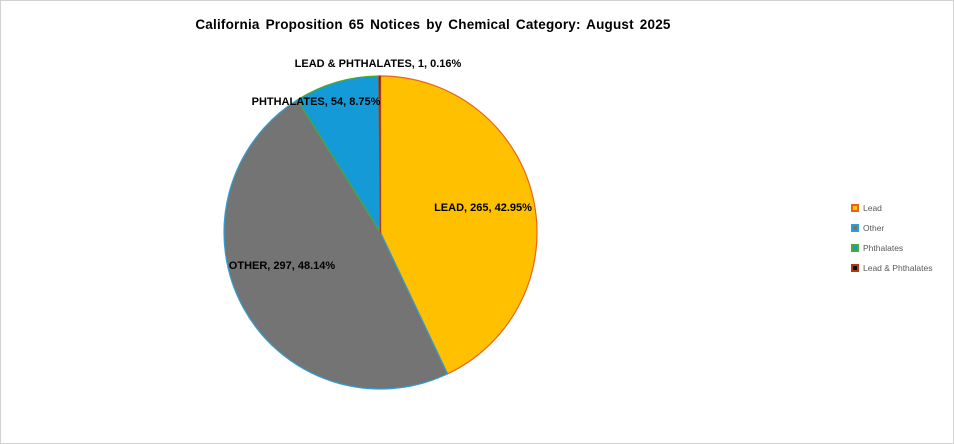 This screenshot has width=954, height=444. Describe the element at coordinates (883, 248) in the screenshot. I see `legend-label-phthalates: Phthalates` at that location.